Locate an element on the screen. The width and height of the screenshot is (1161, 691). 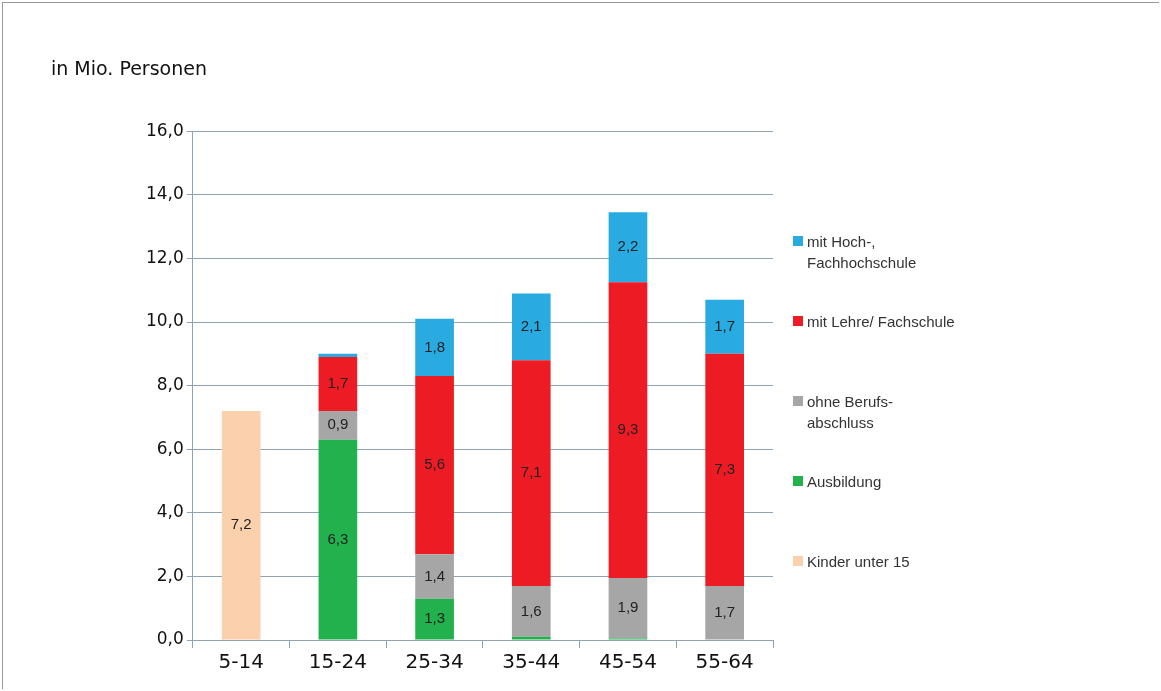
data-label: 9,3 is located at coordinates (628, 429).